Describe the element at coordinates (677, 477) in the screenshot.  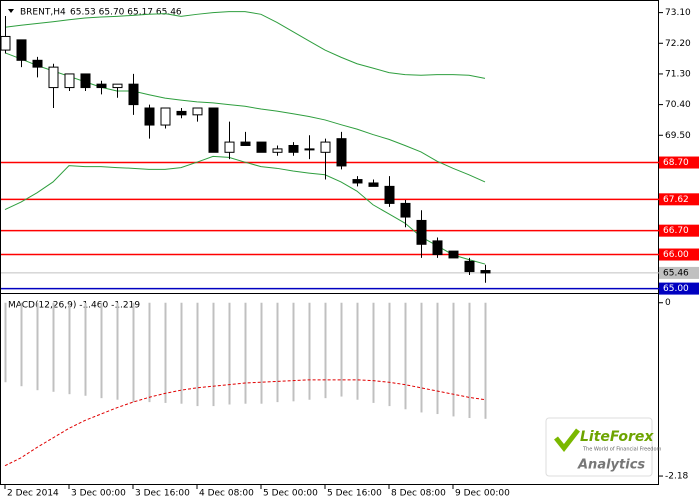
I see `y-tick-label: -2.18` at that location.